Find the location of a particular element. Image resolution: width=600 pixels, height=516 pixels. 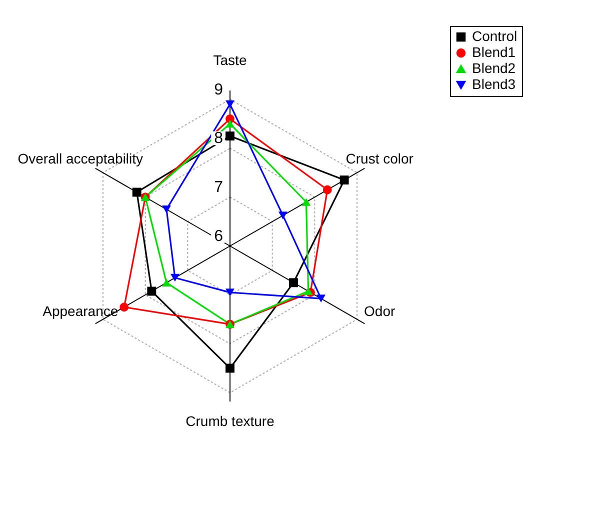

legend-label: Control is located at coordinates (495, 36).